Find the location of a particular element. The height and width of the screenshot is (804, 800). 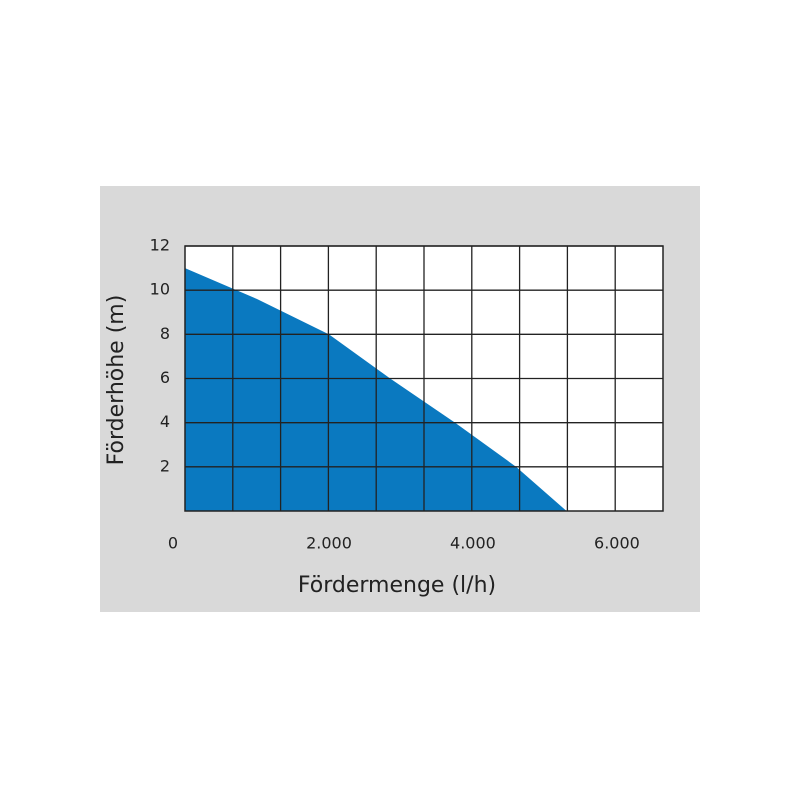

x-axis-label: Fördermenge (l/h) is located at coordinates (397, 585).